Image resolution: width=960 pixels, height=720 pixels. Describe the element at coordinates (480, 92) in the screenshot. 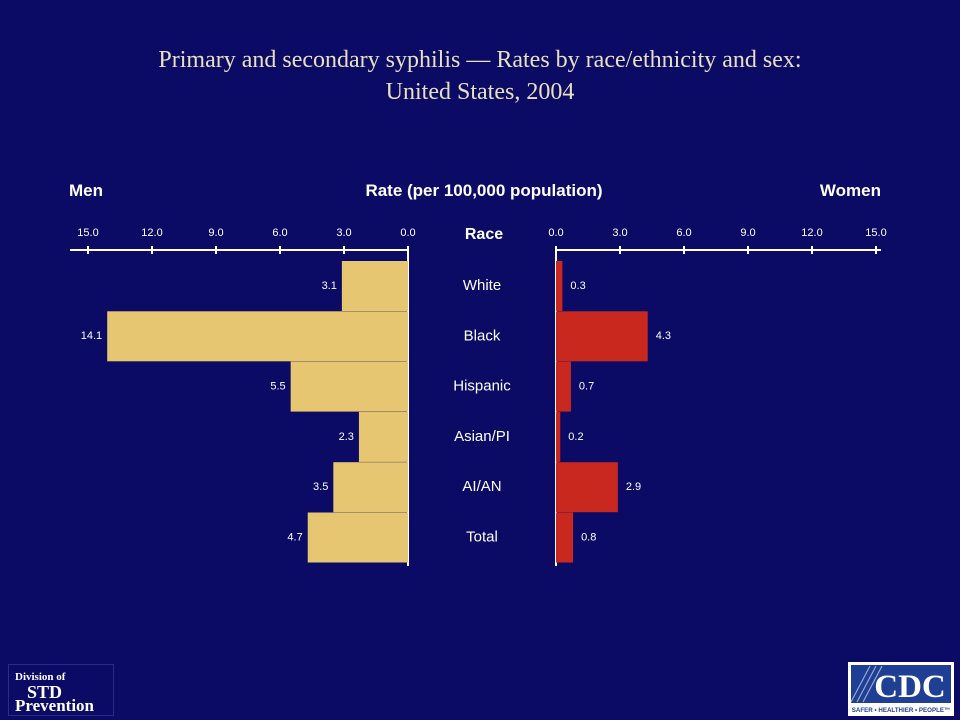

I see `title-line-2: United States, 2004` at that location.